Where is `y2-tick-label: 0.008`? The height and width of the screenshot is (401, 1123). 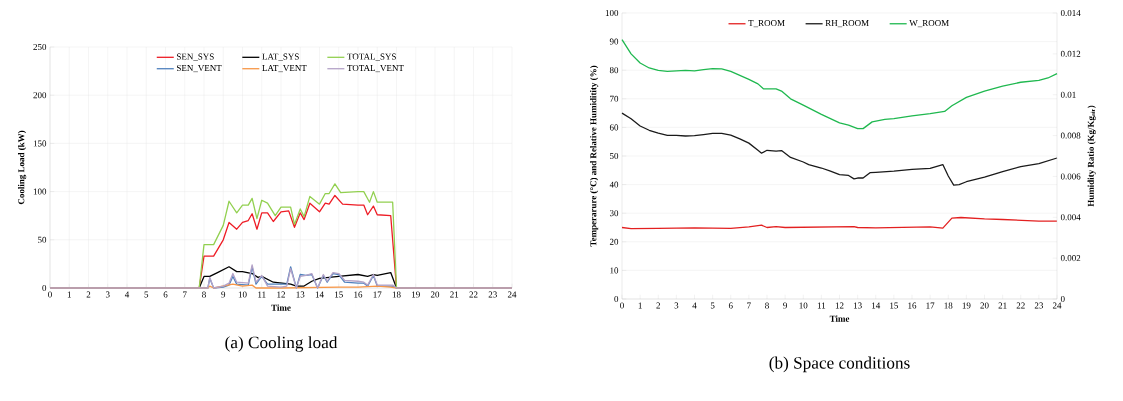 y2-tick-label: 0.008 is located at coordinates (1070, 135).